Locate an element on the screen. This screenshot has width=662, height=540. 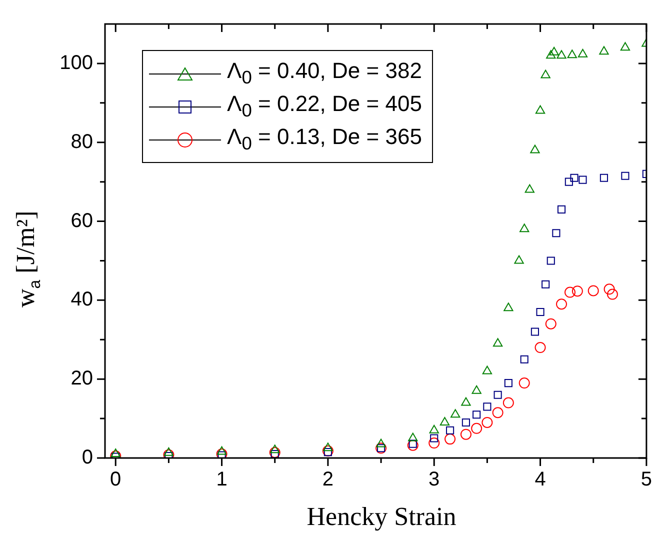
x-tick-label: 2 is located at coordinates (328, 479).